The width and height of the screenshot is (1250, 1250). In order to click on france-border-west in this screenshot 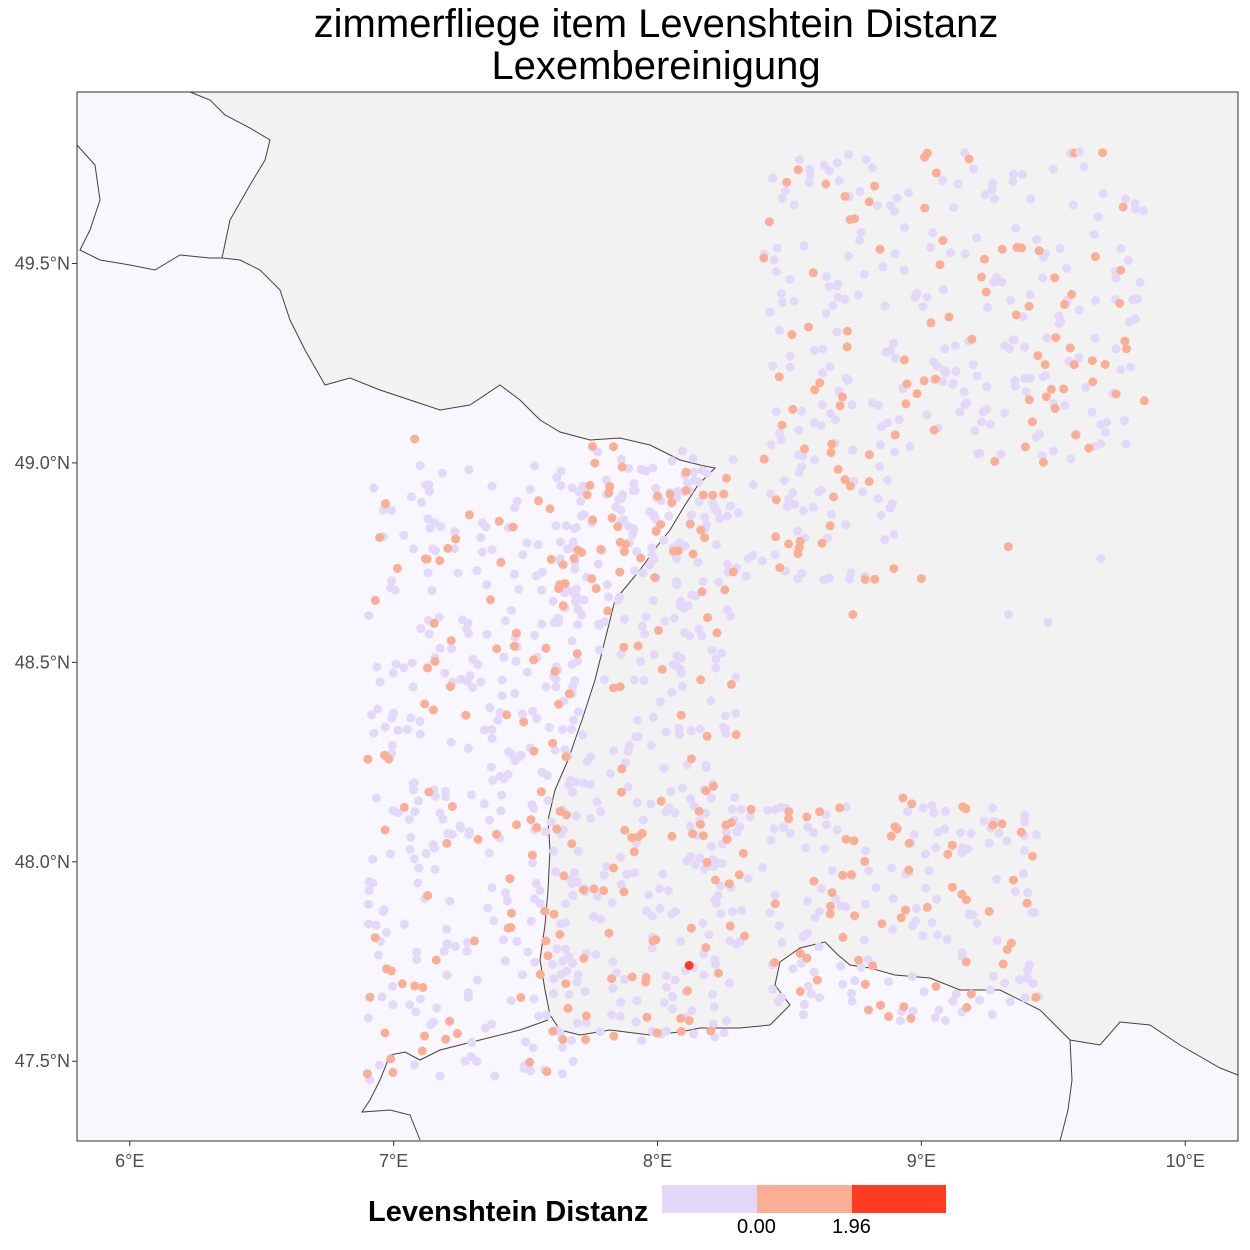, I will do `click(149, 207)`.